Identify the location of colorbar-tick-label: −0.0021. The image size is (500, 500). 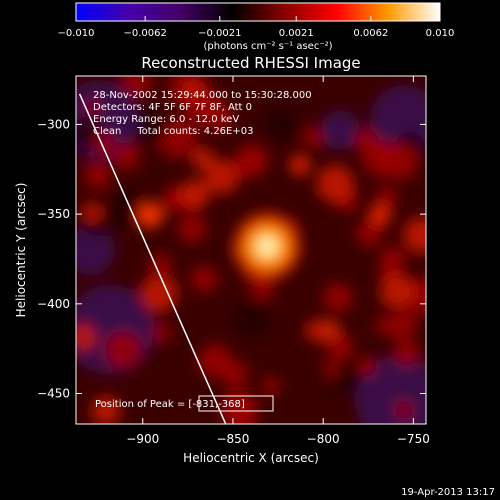
(219, 33).